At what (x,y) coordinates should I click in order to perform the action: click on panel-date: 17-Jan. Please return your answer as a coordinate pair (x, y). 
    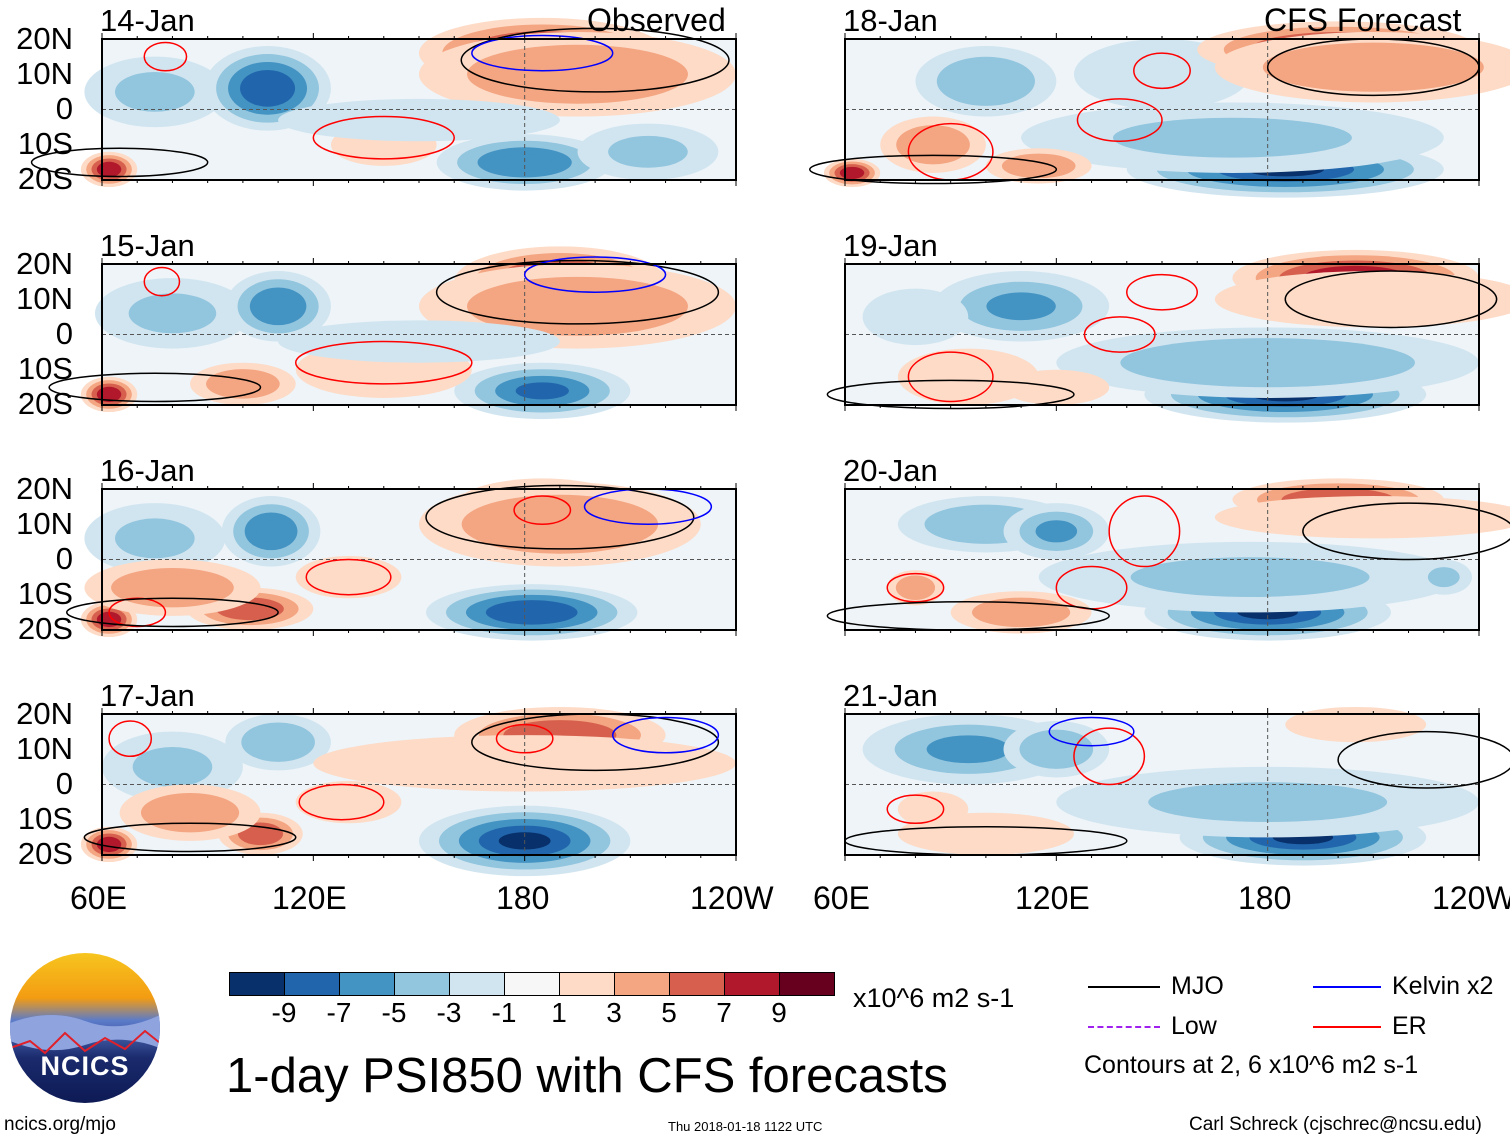
    Looking at the image, I should click on (147, 695).